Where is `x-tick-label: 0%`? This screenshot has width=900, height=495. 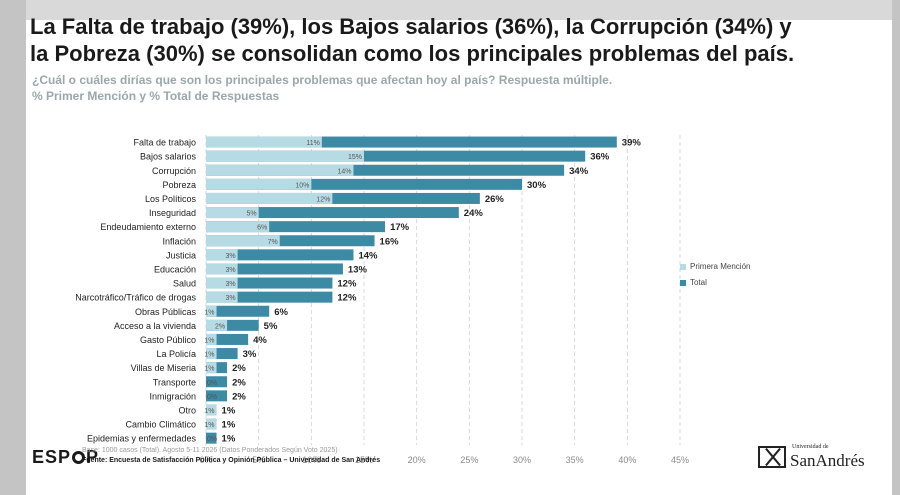
x-tick-label: 0% is located at coordinates (205, 460).